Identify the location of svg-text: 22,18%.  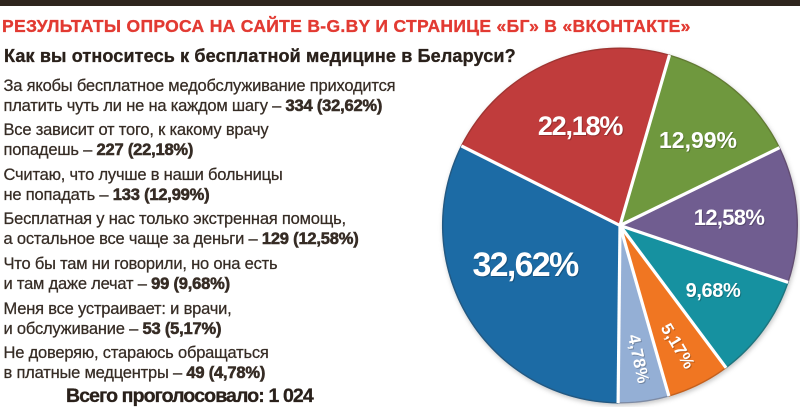
(581, 126).